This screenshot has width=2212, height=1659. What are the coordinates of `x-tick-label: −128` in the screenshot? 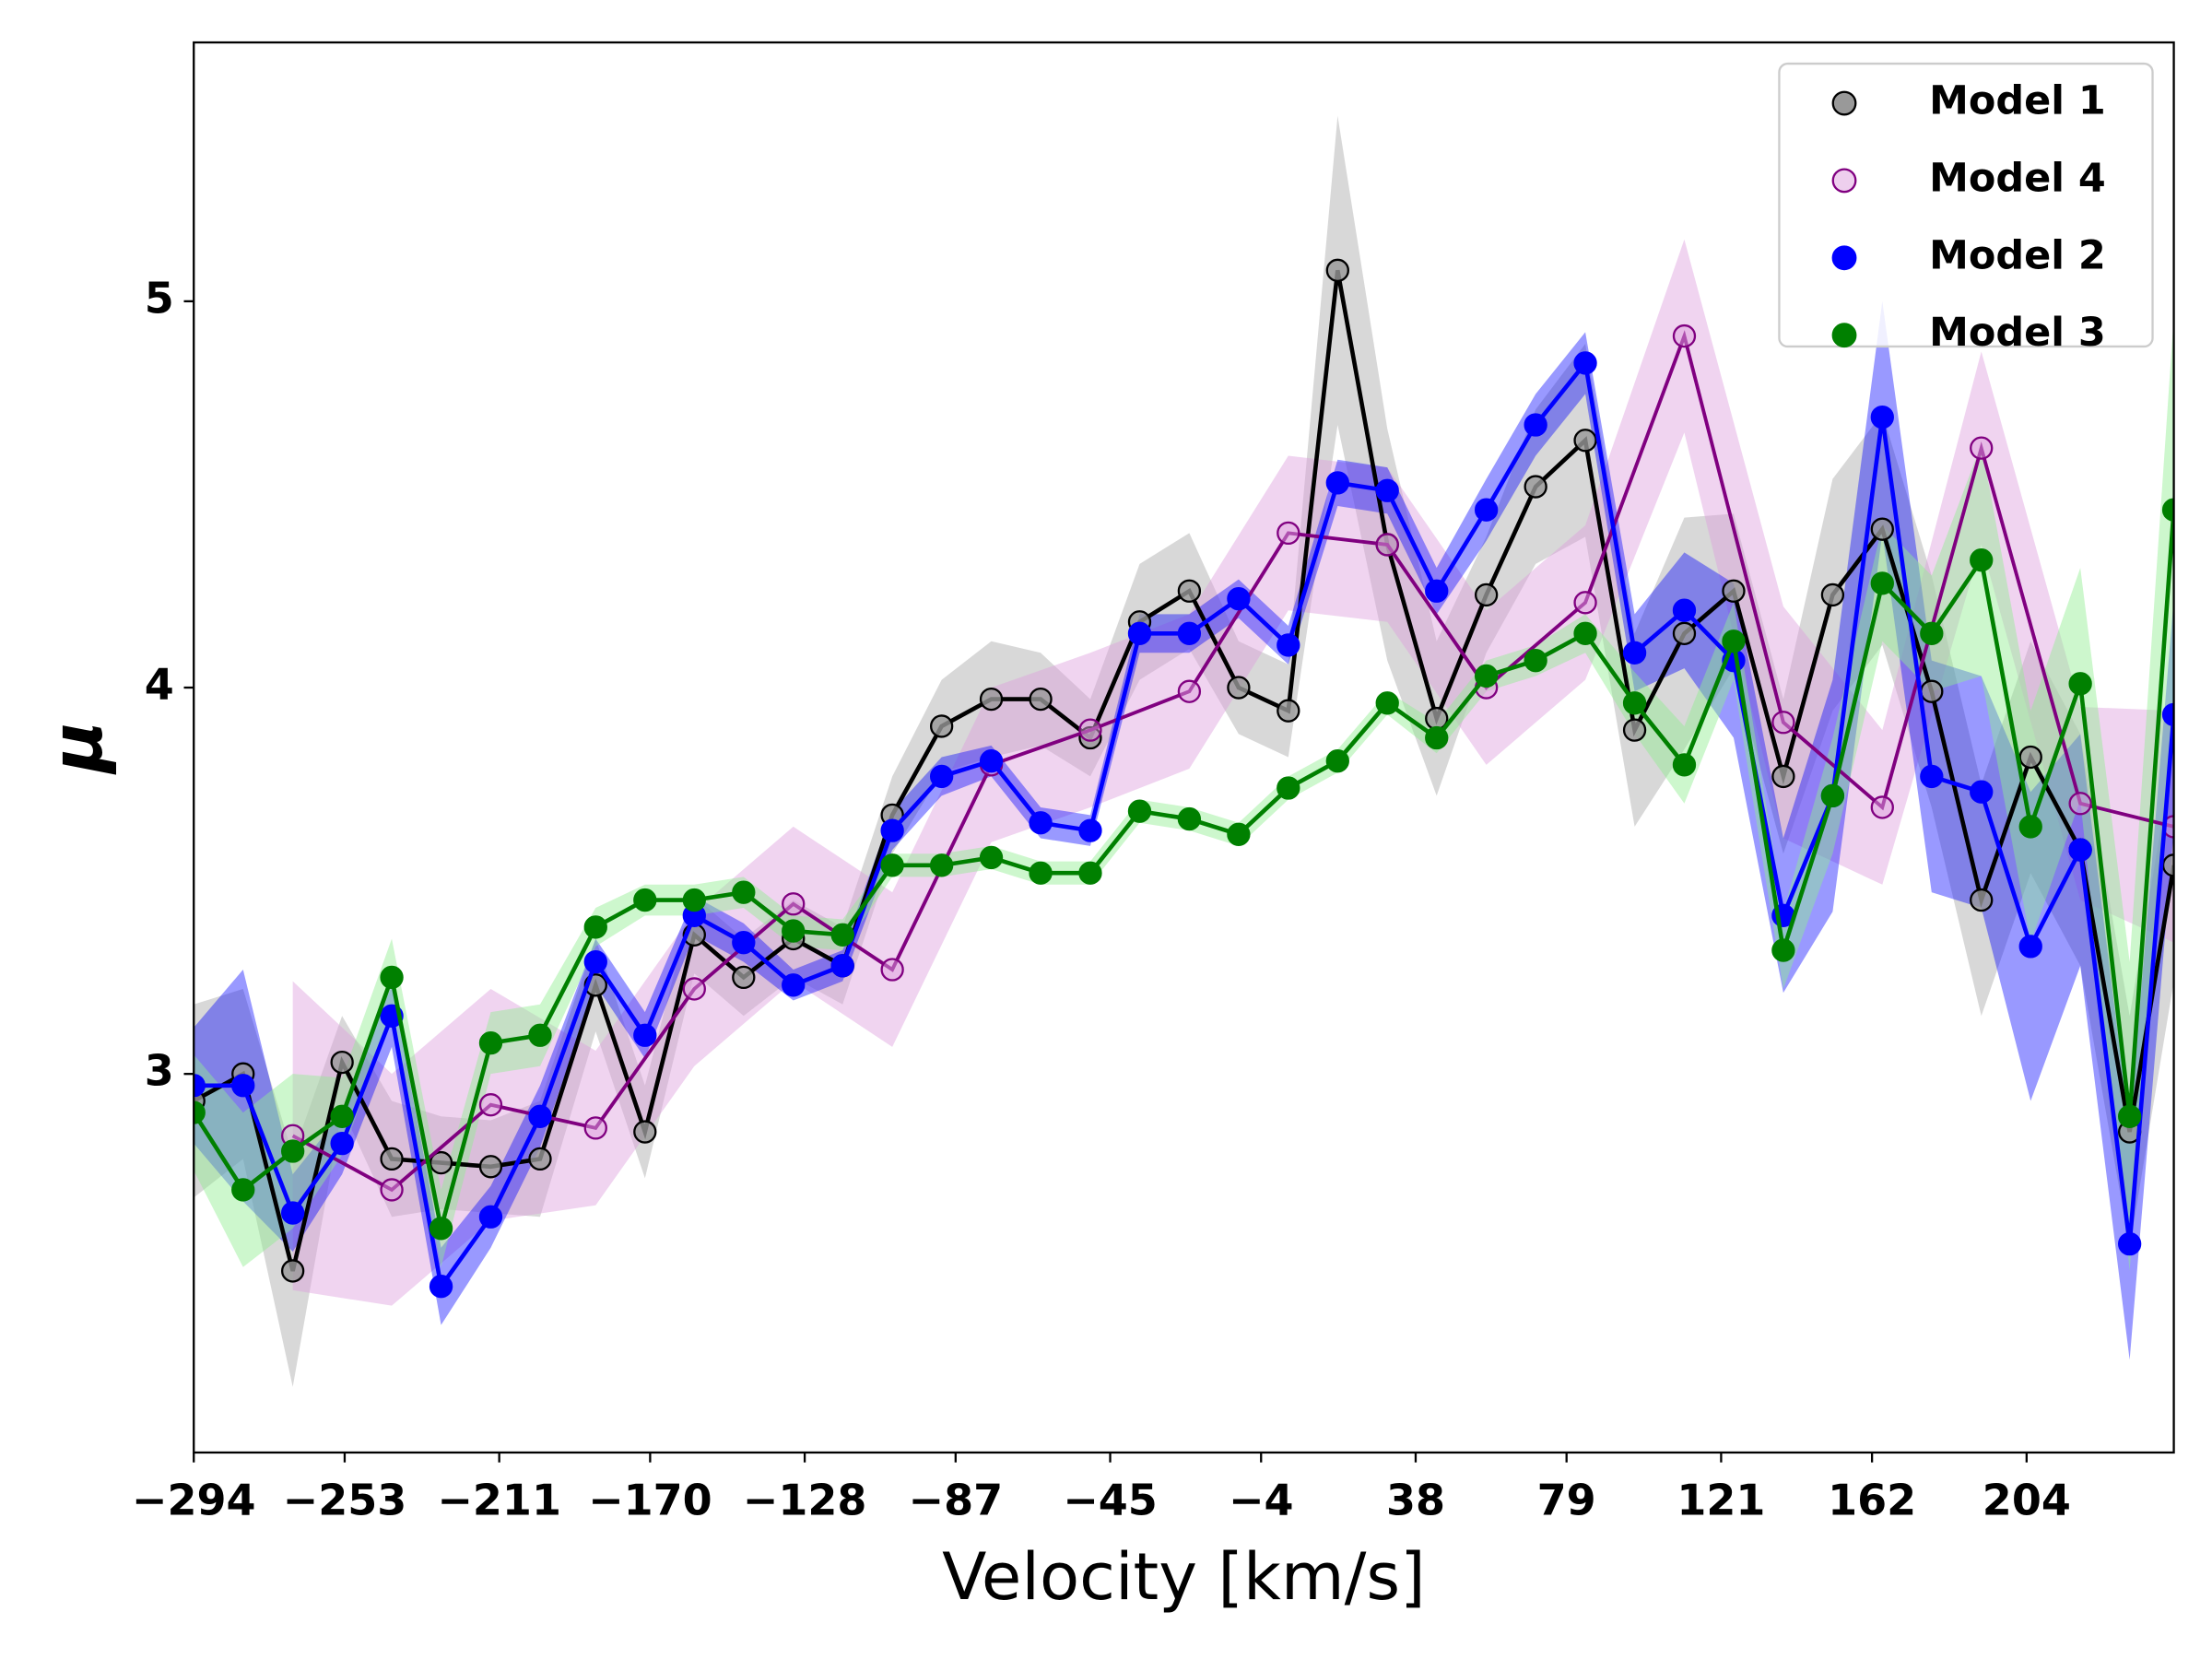 It's located at (805, 1500).